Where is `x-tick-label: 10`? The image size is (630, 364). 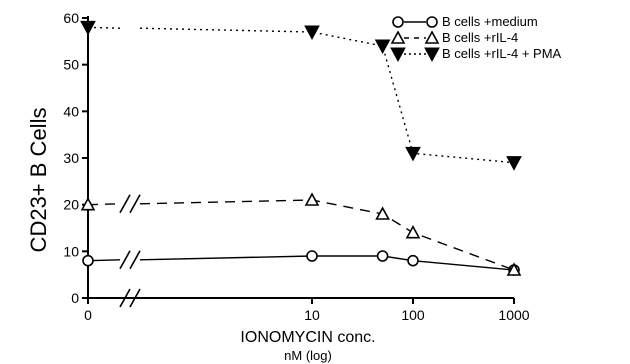 x-tick-label: 10 is located at coordinates (312, 315).